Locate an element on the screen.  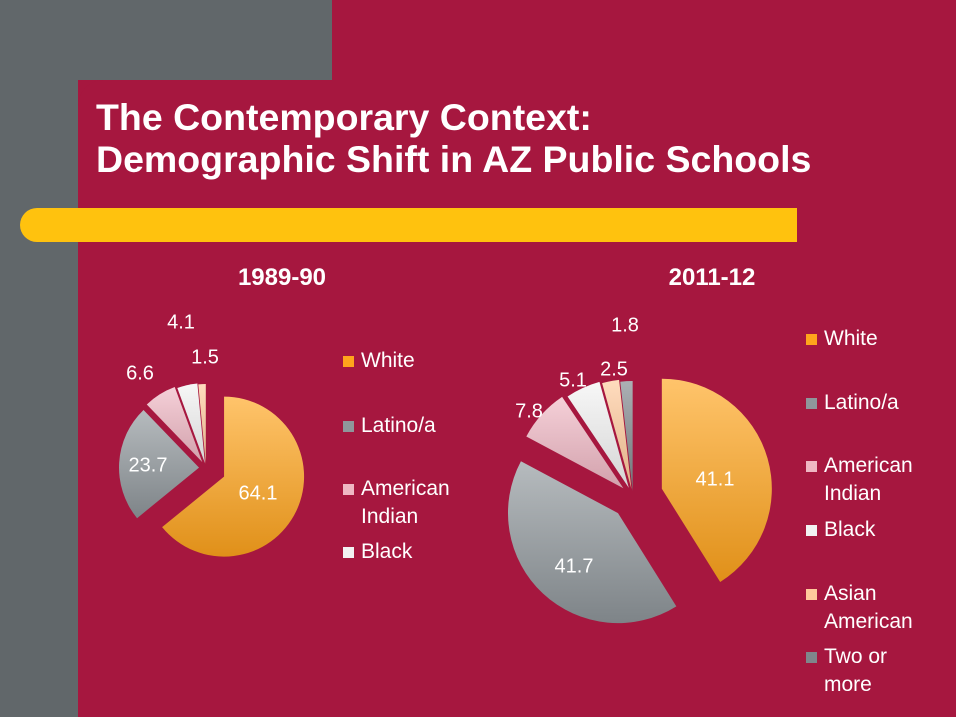
data-label-latino: 41.7 is located at coordinates (574, 566).